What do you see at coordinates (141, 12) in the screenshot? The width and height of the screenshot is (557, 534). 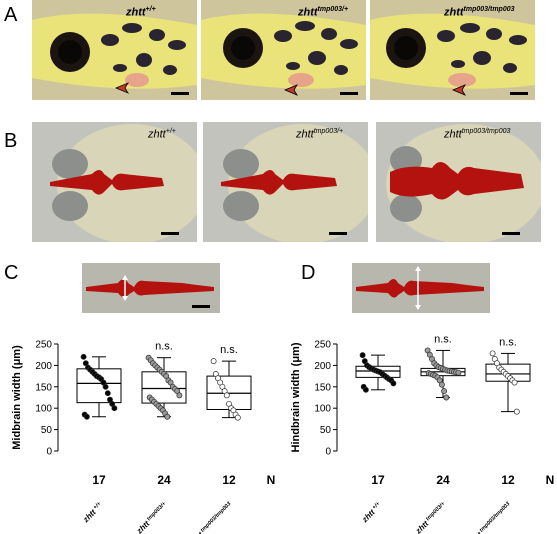 I see `panel-a-label-1: zhtt+/+` at bounding box center [141, 12].